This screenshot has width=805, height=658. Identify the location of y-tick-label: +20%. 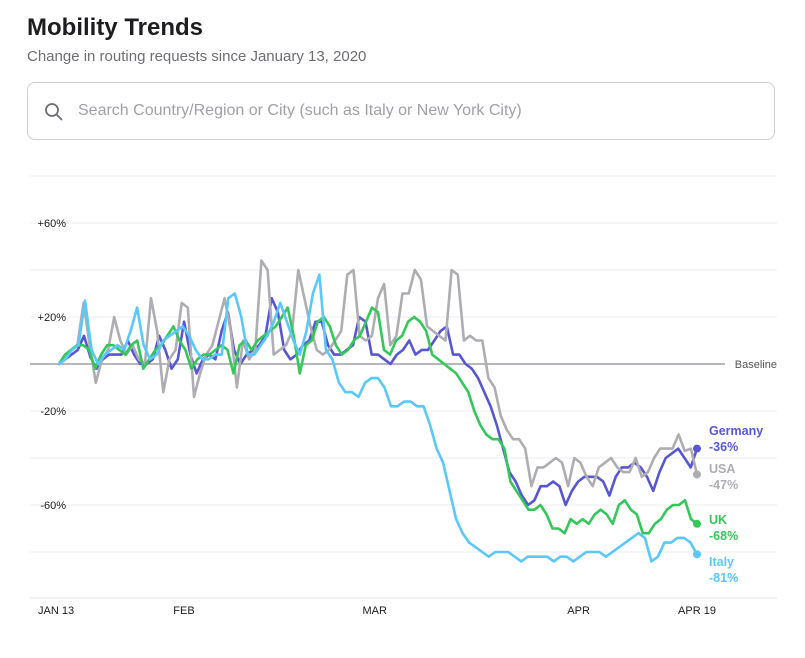
(52, 318).